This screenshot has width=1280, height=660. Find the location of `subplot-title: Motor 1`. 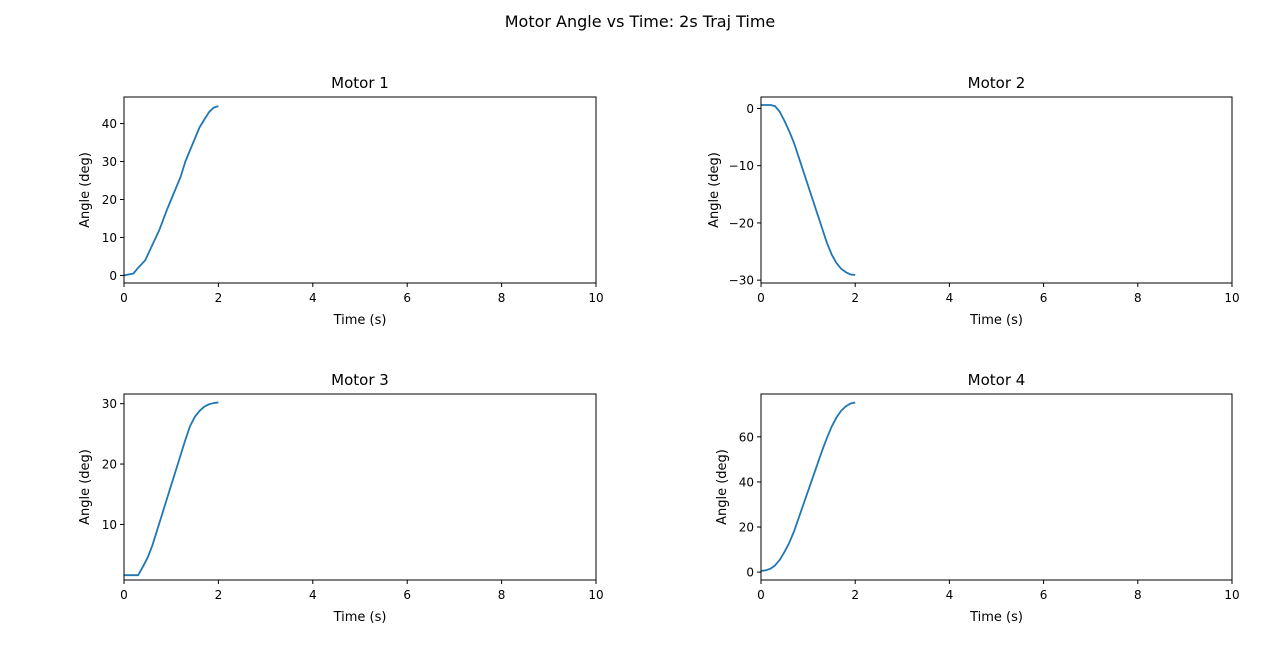

subplot-title: Motor 1 is located at coordinates (360, 83).